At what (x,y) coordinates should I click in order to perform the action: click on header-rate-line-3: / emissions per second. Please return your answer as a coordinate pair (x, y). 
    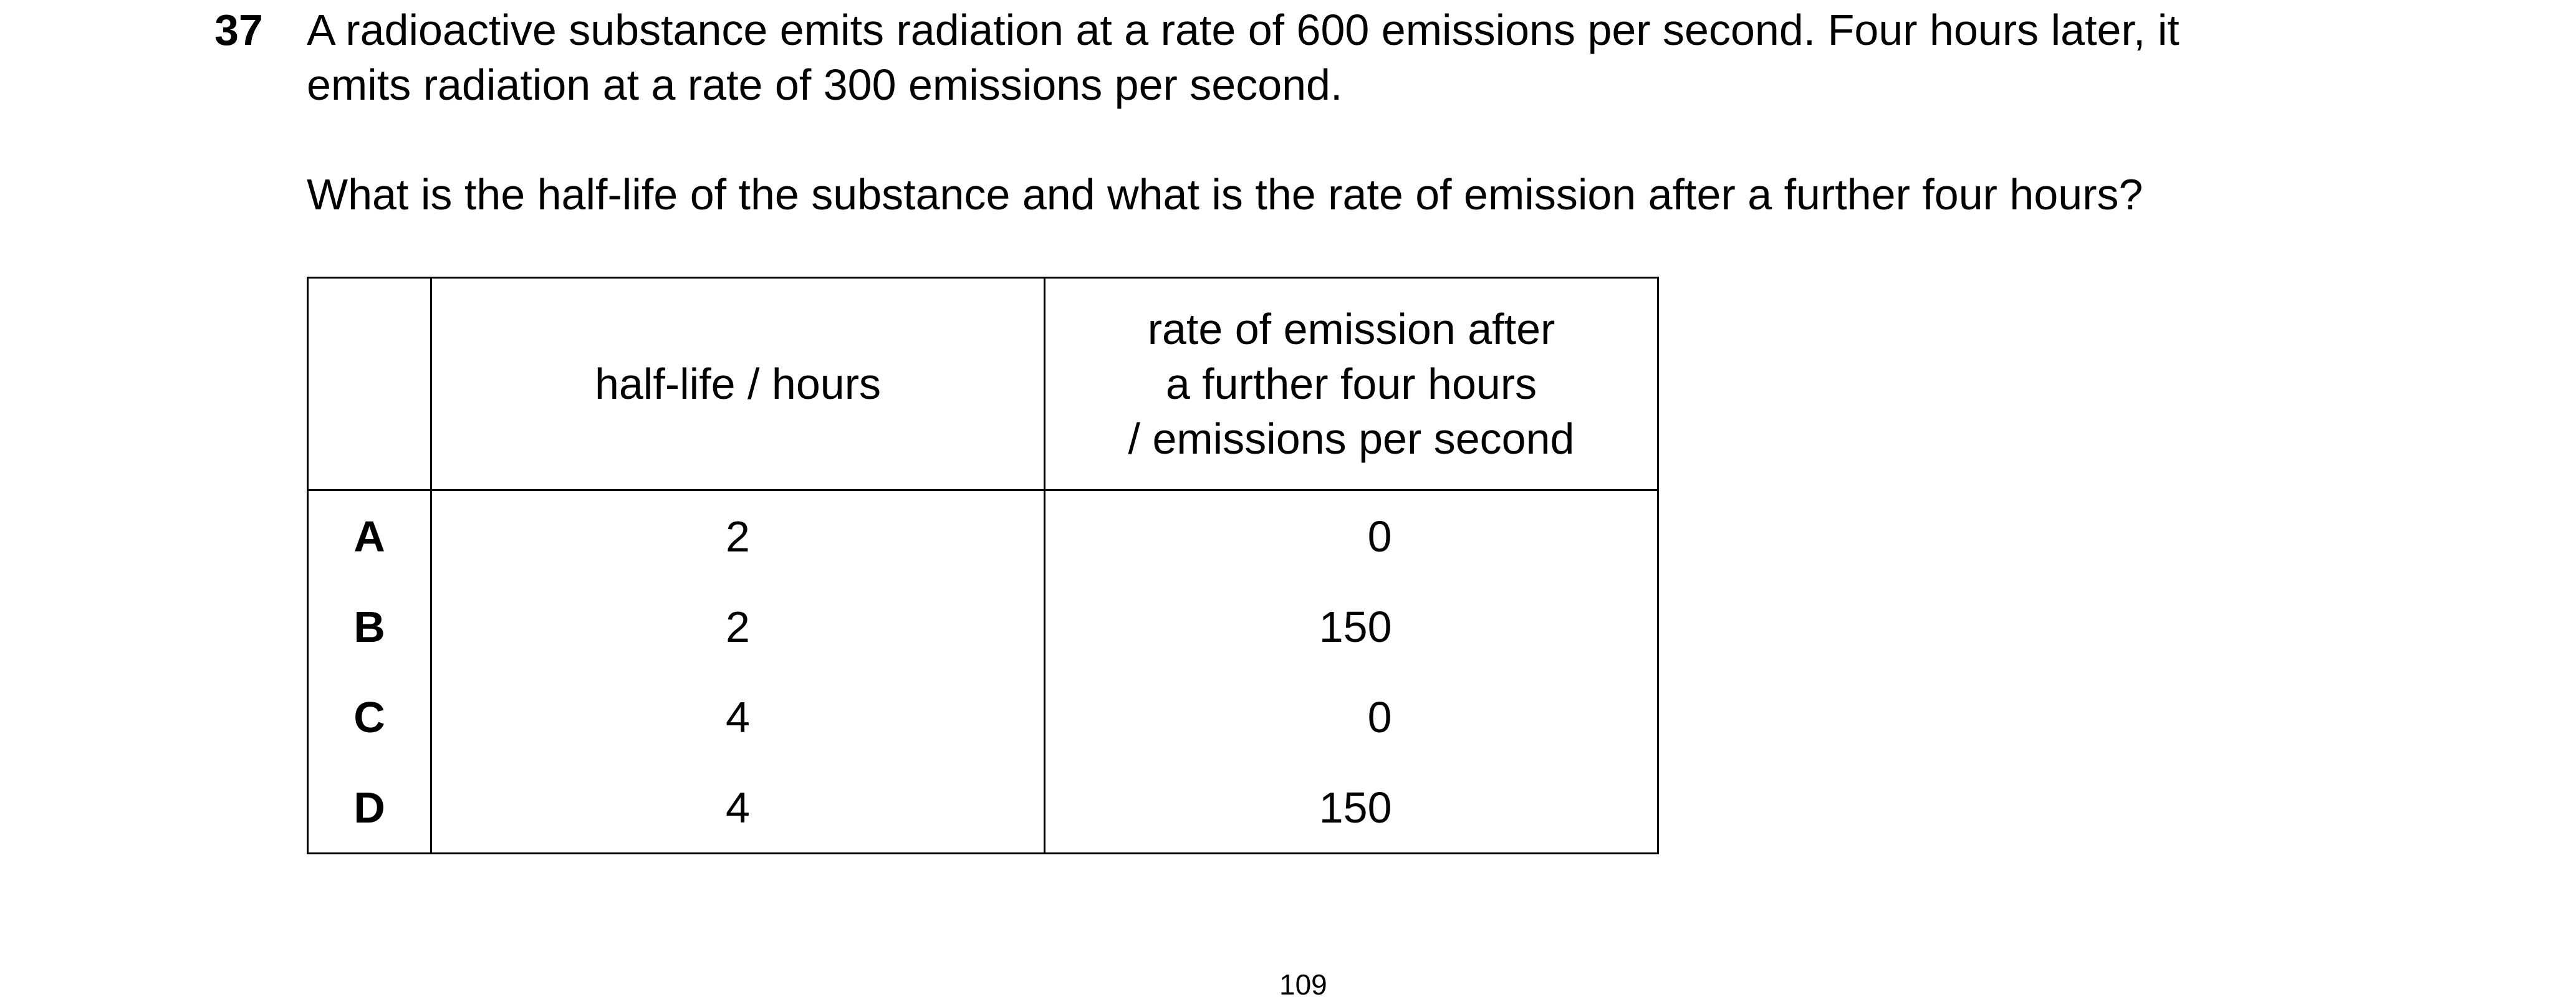
    Looking at the image, I should click on (1351, 438).